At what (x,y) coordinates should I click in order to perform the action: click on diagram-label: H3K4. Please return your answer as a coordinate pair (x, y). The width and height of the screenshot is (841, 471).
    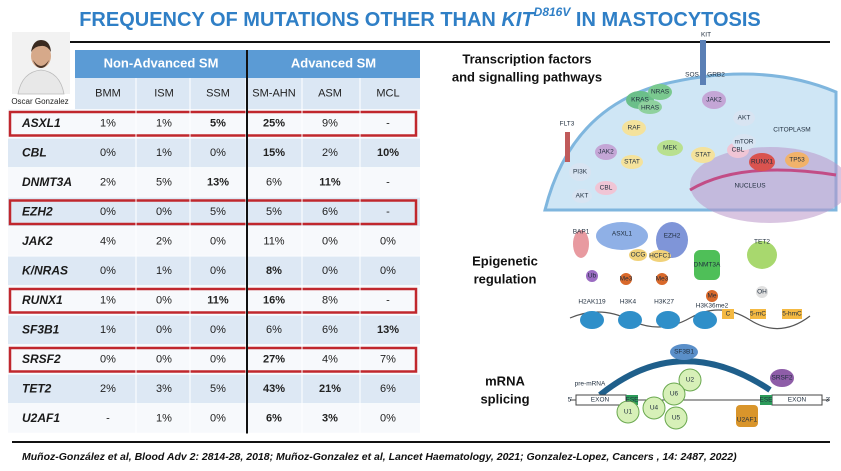
    Looking at the image, I should click on (628, 302).